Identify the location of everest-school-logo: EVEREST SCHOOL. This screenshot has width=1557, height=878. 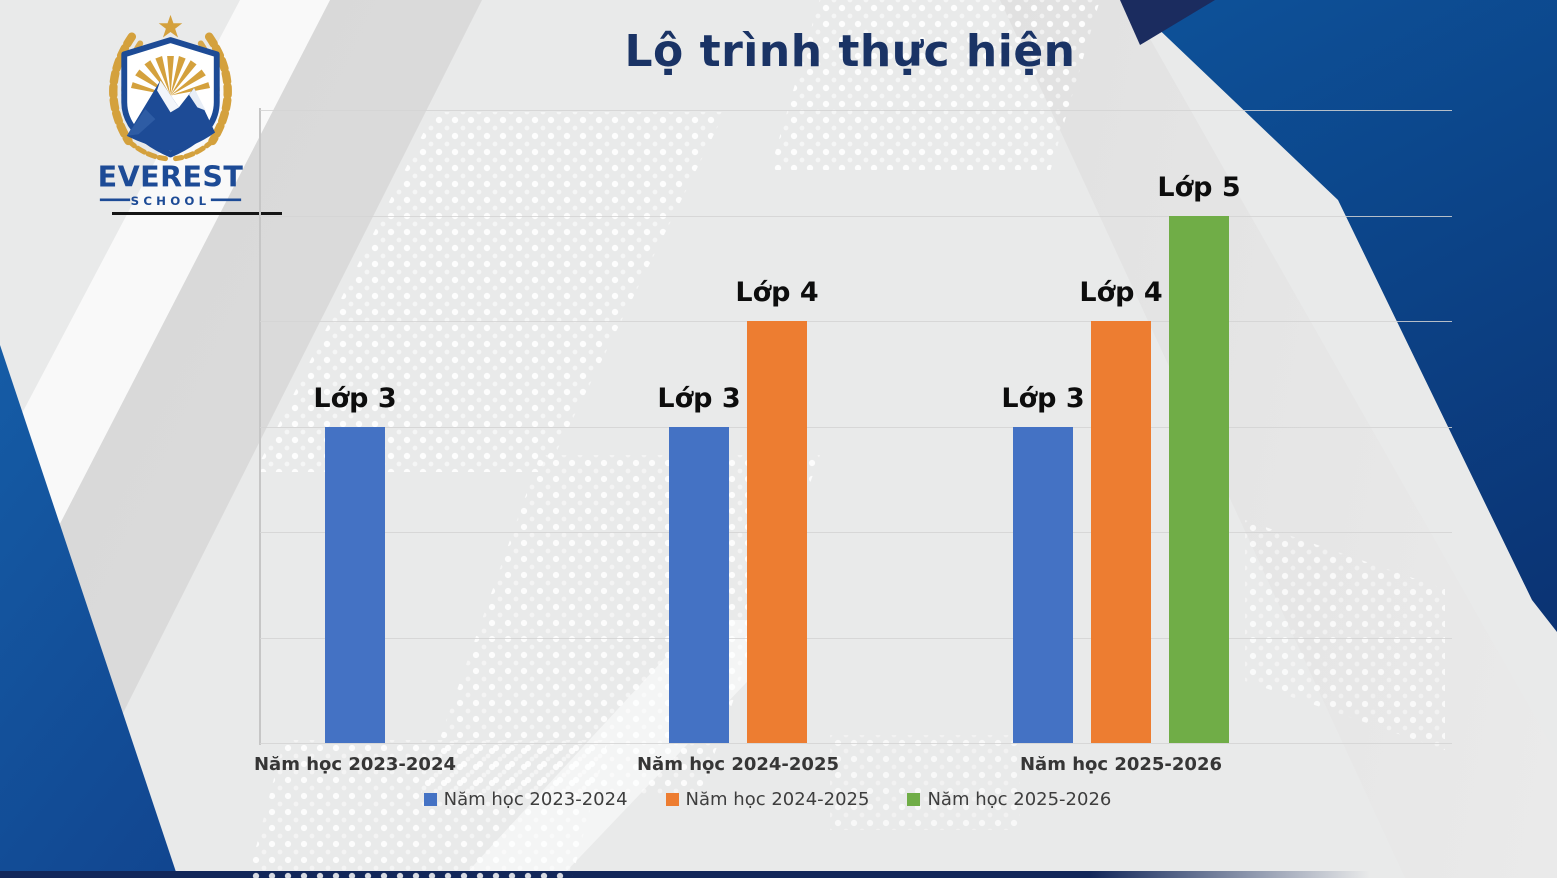
(171, 111).